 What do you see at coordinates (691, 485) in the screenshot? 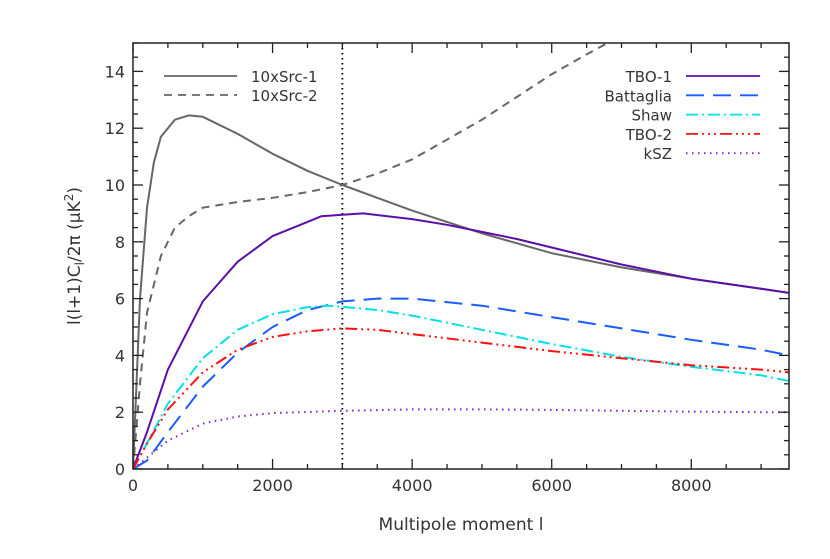
I see `x-tick-label: 8000` at bounding box center [691, 485].